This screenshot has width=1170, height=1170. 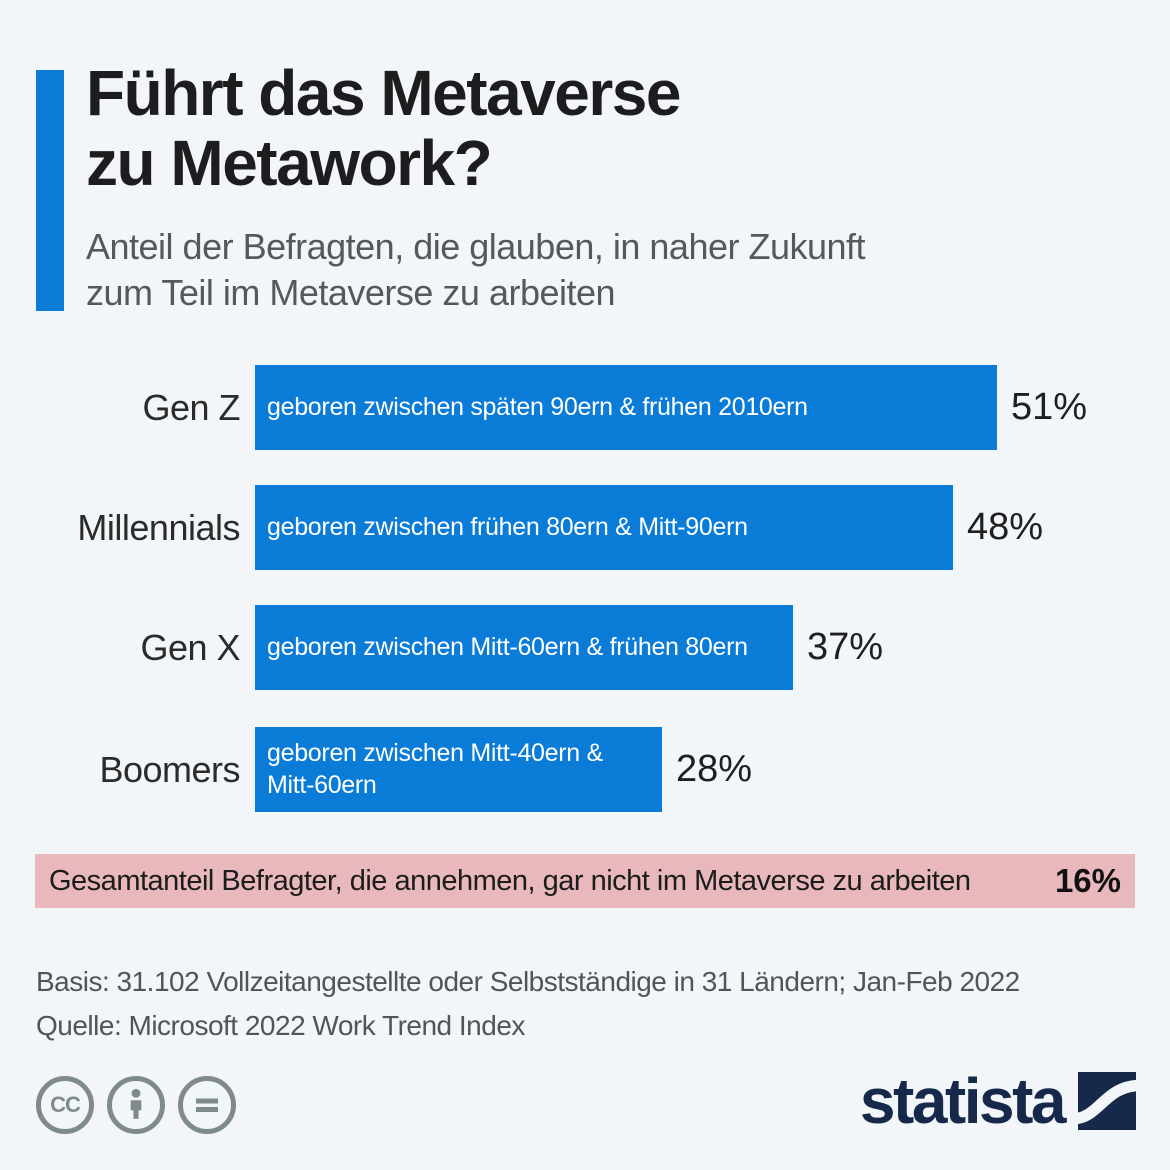 What do you see at coordinates (351, 292) in the screenshot?
I see `subtitle-line-2: zum Teil im Metaverse zu arbeiten` at bounding box center [351, 292].